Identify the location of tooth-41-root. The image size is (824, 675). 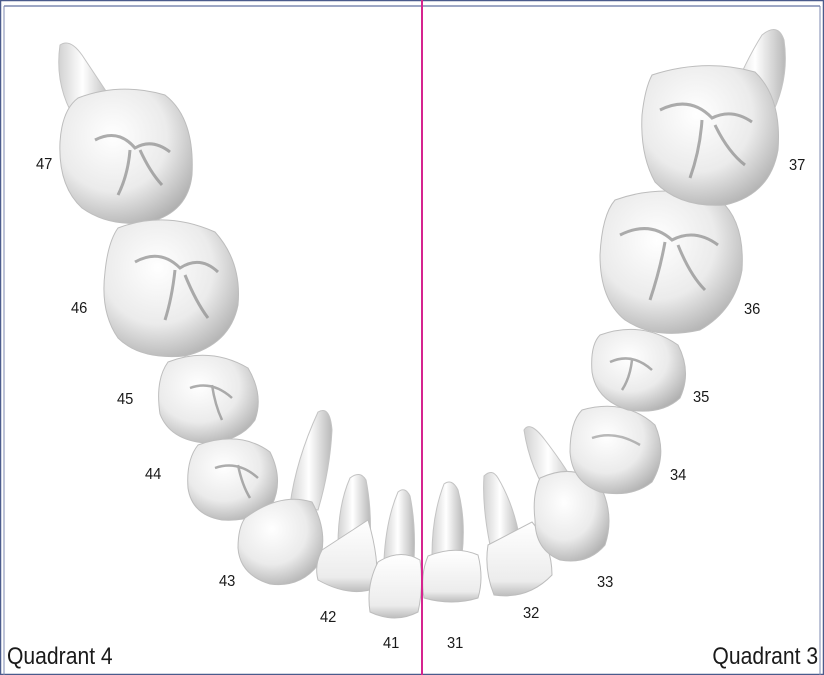
(399, 525).